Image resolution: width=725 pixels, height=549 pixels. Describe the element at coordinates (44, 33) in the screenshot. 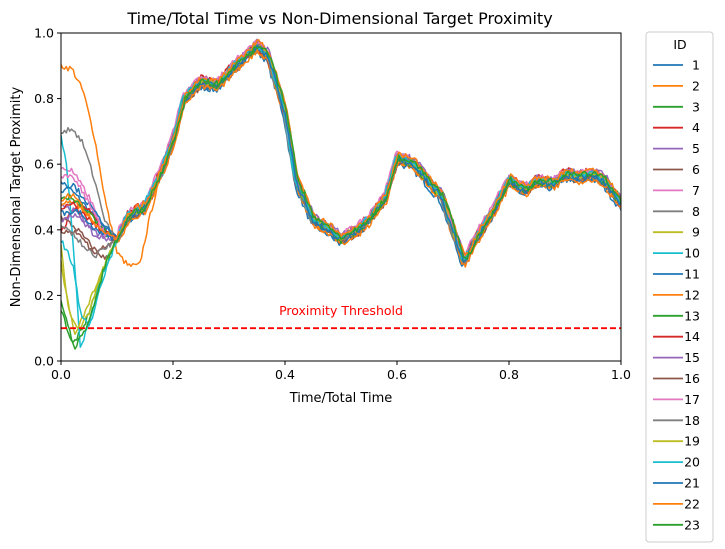

I see `y-tick-label: 1.0` at that location.